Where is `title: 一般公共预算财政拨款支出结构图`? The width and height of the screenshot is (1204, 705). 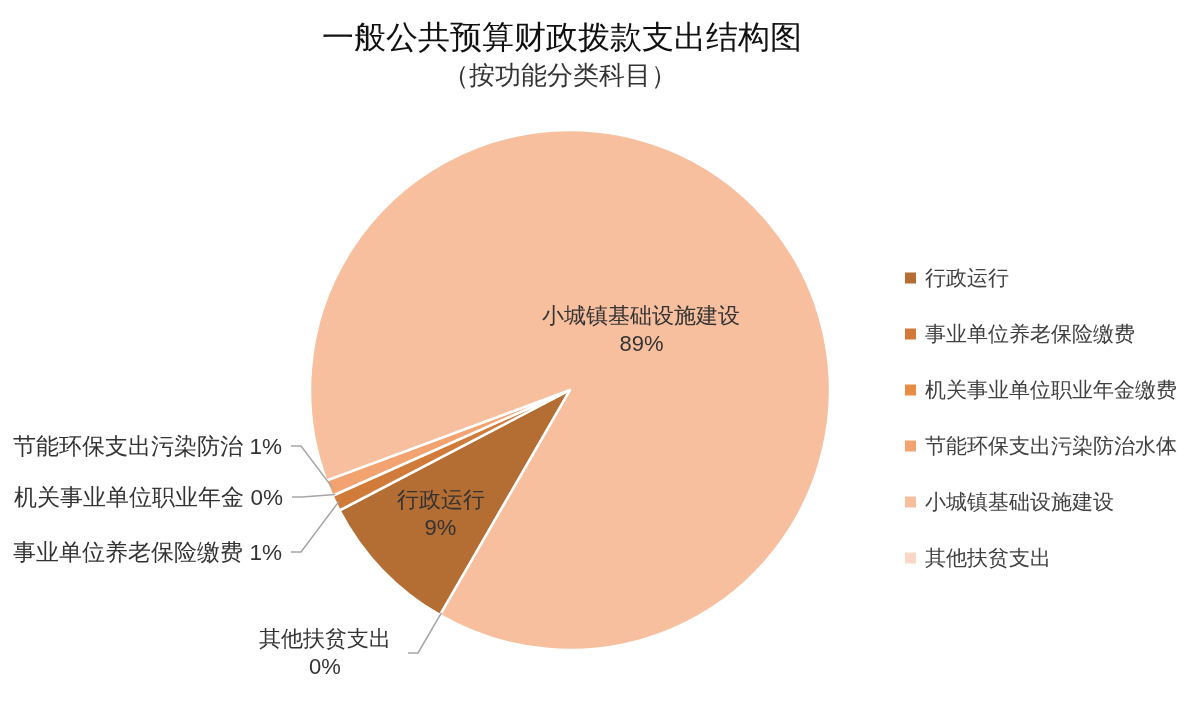
title: 一般公共预算财政拨款支出结构图 is located at coordinates (562, 37).